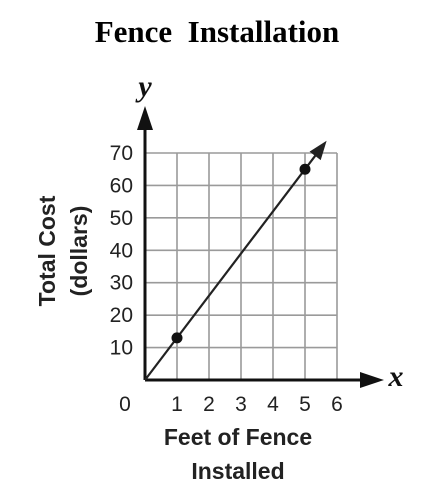  Describe the element at coordinates (121, 218) in the screenshot. I see `y-tick-label: 50` at that location.